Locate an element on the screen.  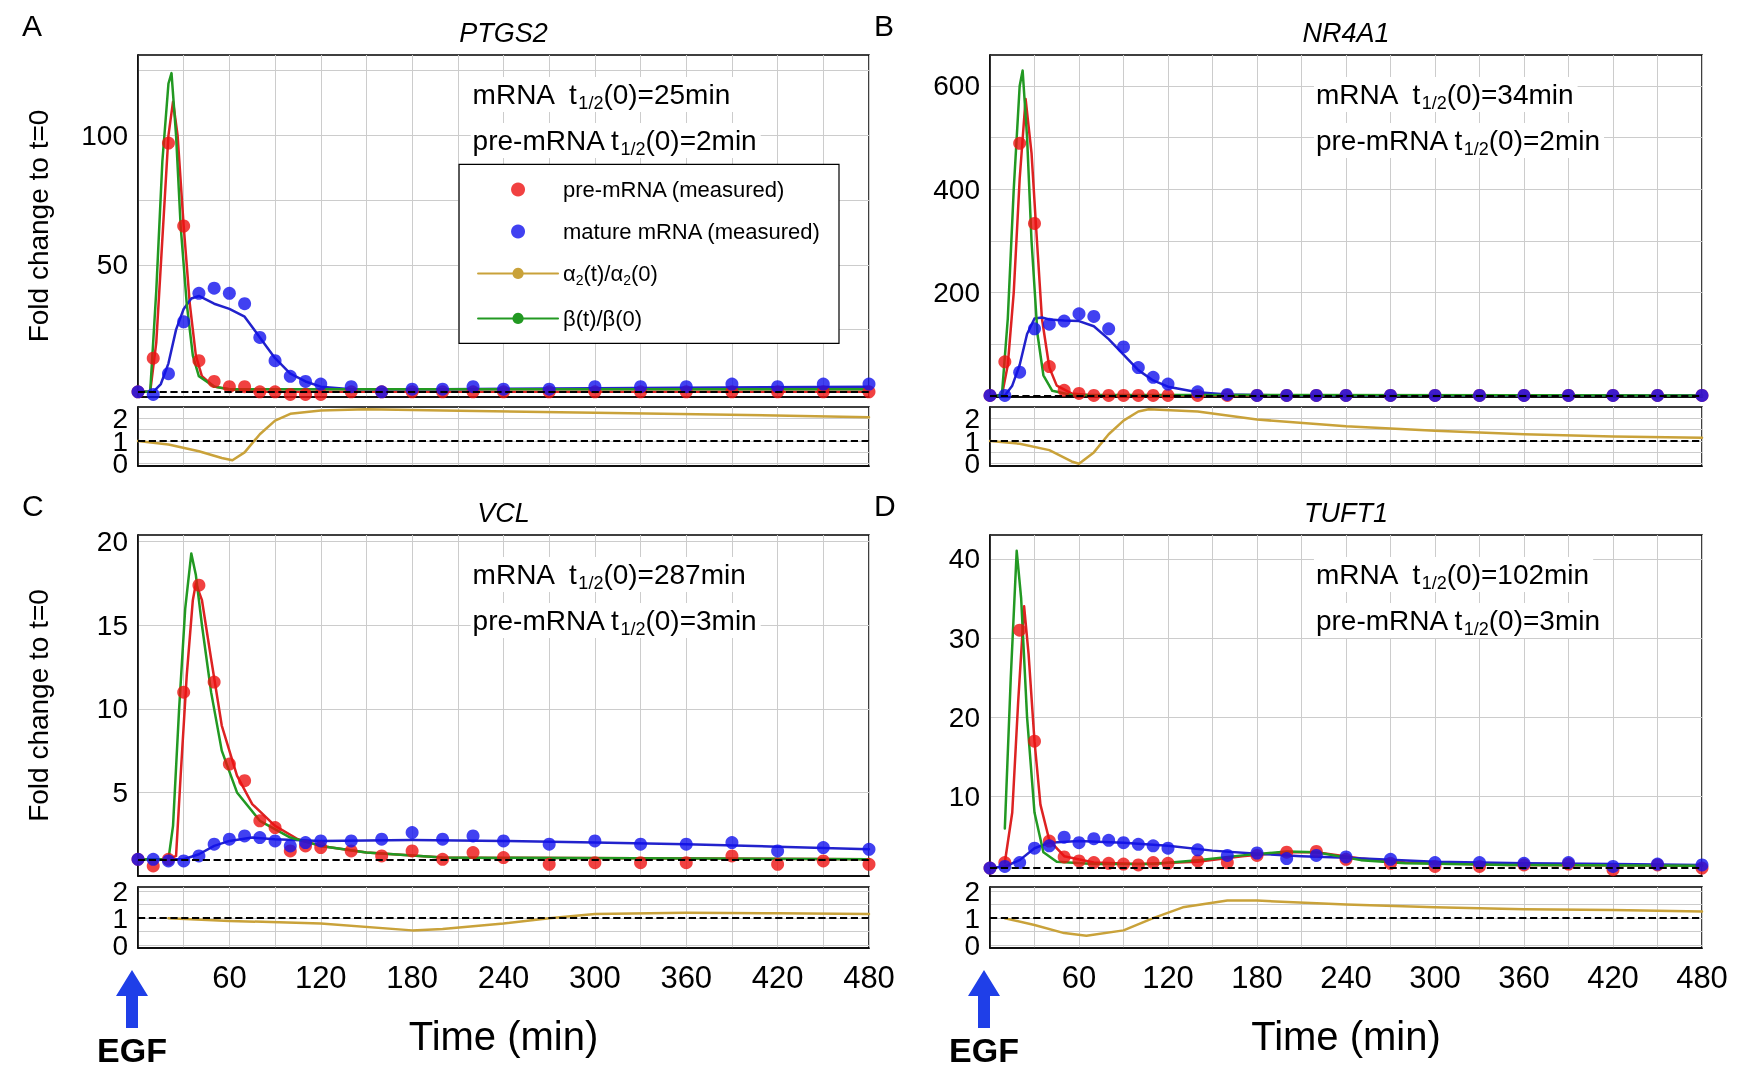
legend-label: mature mRNA (measured) is located at coordinates (691, 231).